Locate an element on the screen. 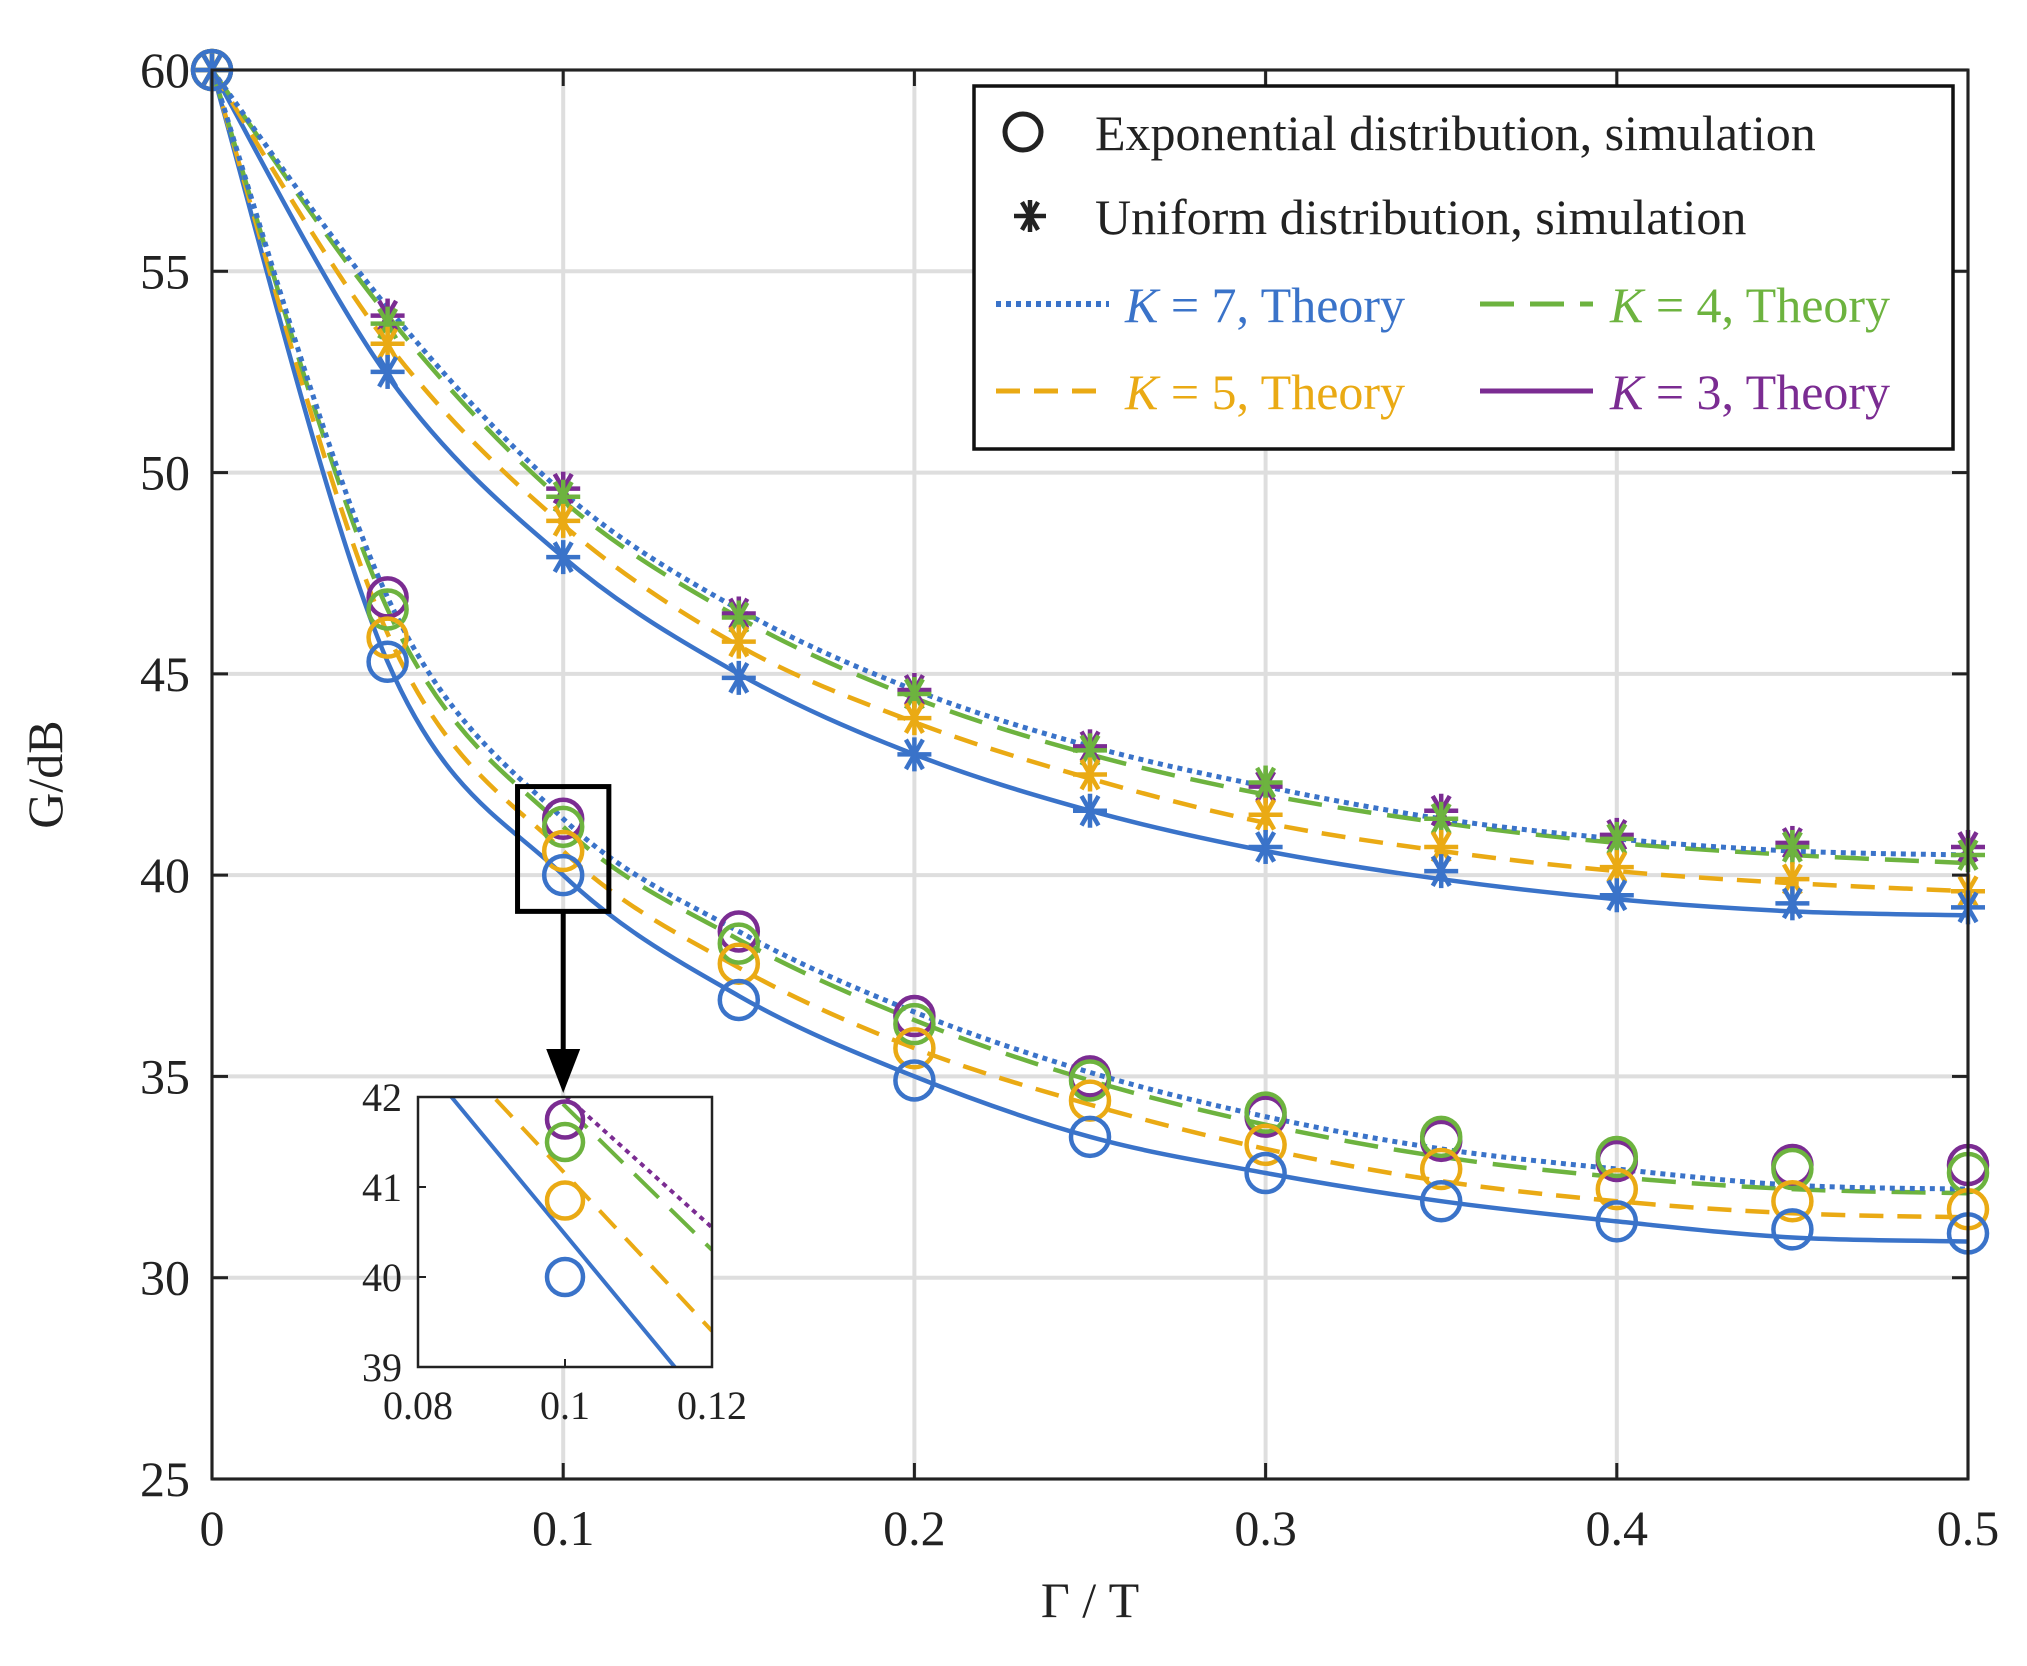 The width and height of the screenshot is (2027, 1666). x-tick-label: 0.5 is located at coordinates (1968, 1528).